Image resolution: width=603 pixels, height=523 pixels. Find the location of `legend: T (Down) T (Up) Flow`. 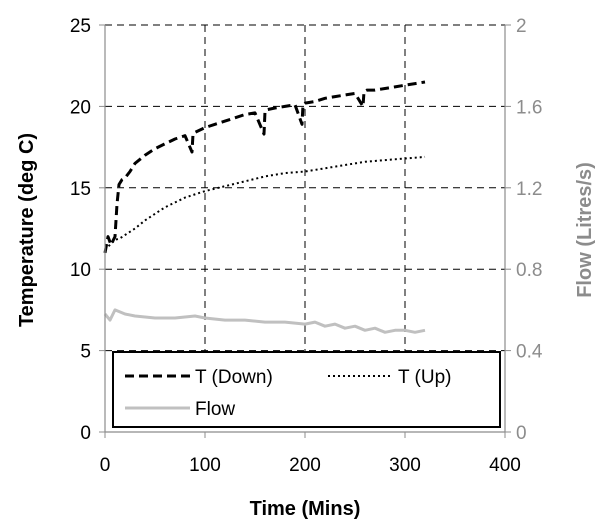

legend: T (Down) T (Up) Flow is located at coordinates (306, 389).